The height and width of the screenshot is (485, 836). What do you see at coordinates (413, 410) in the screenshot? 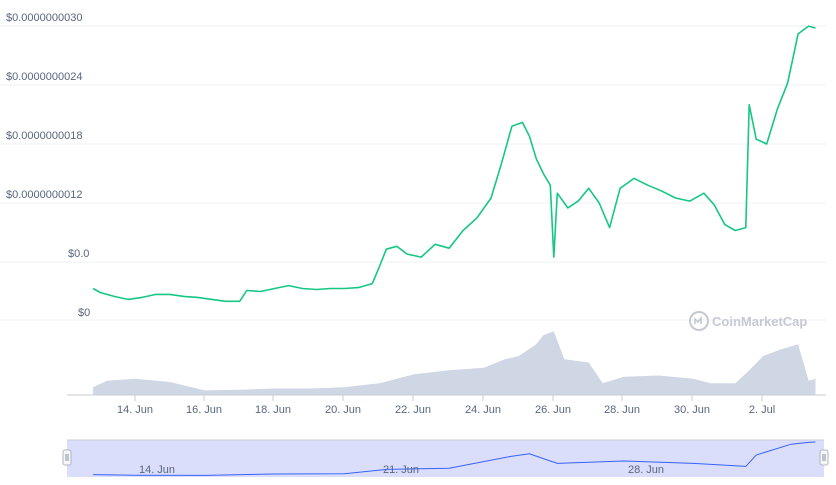
I see `x-tick-label: 22. Jun` at bounding box center [413, 410].